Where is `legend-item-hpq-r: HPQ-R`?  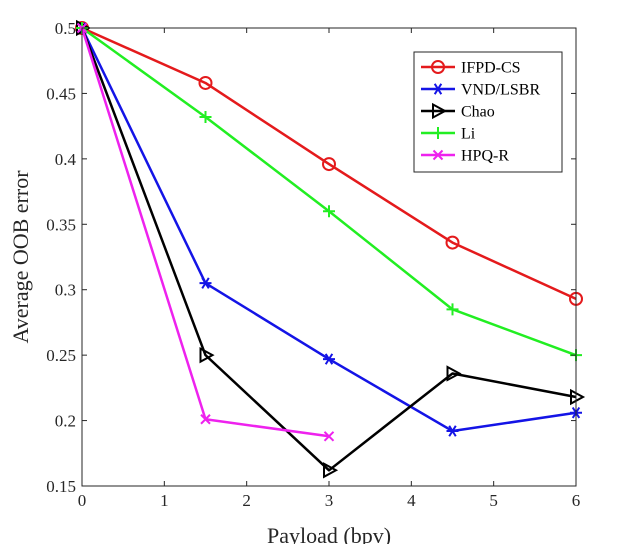 legend-item-hpq-r: HPQ-R is located at coordinates (465, 156).